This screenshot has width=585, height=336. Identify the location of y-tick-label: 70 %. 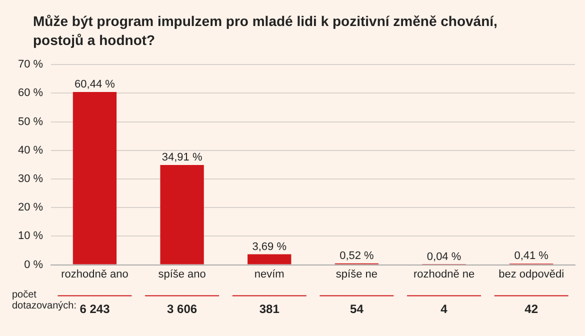
(31, 64).